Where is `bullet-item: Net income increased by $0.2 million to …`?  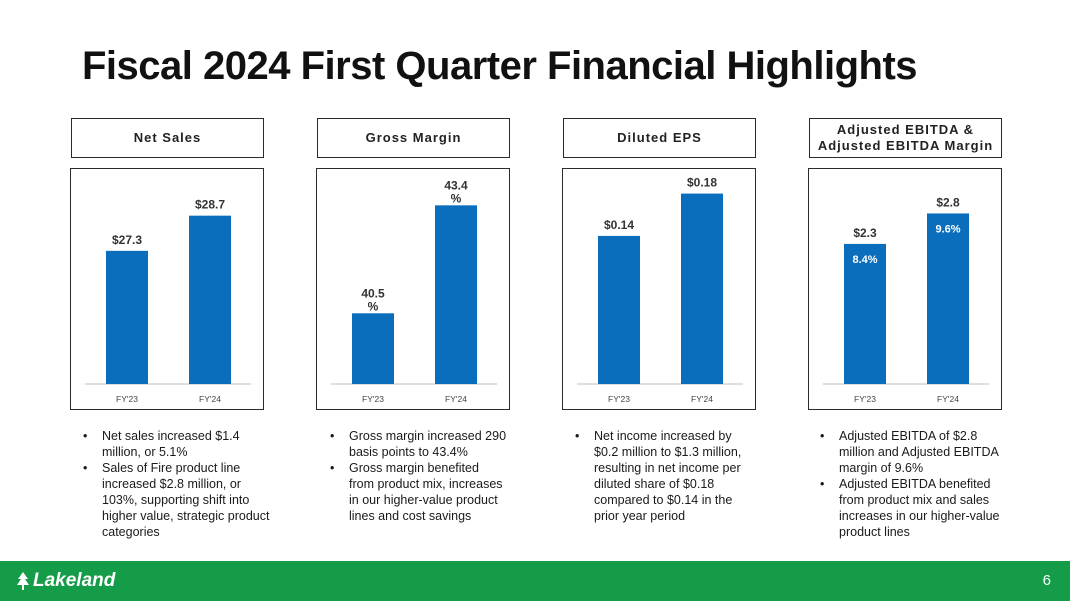 bullet-item: Net income increased by $0.2 million to … is located at coordinates (665, 476).